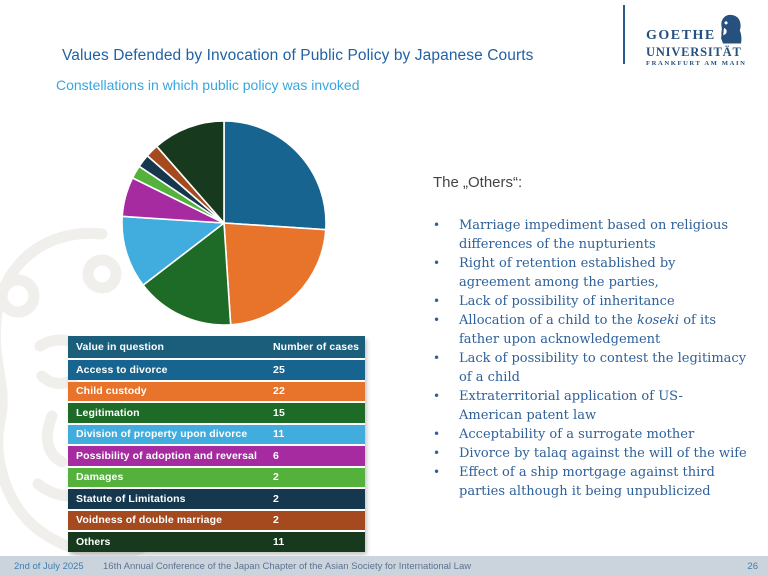  Describe the element at coordinates (279, 369) in the screenshot. I see `table-cell-value: 25` at that location.